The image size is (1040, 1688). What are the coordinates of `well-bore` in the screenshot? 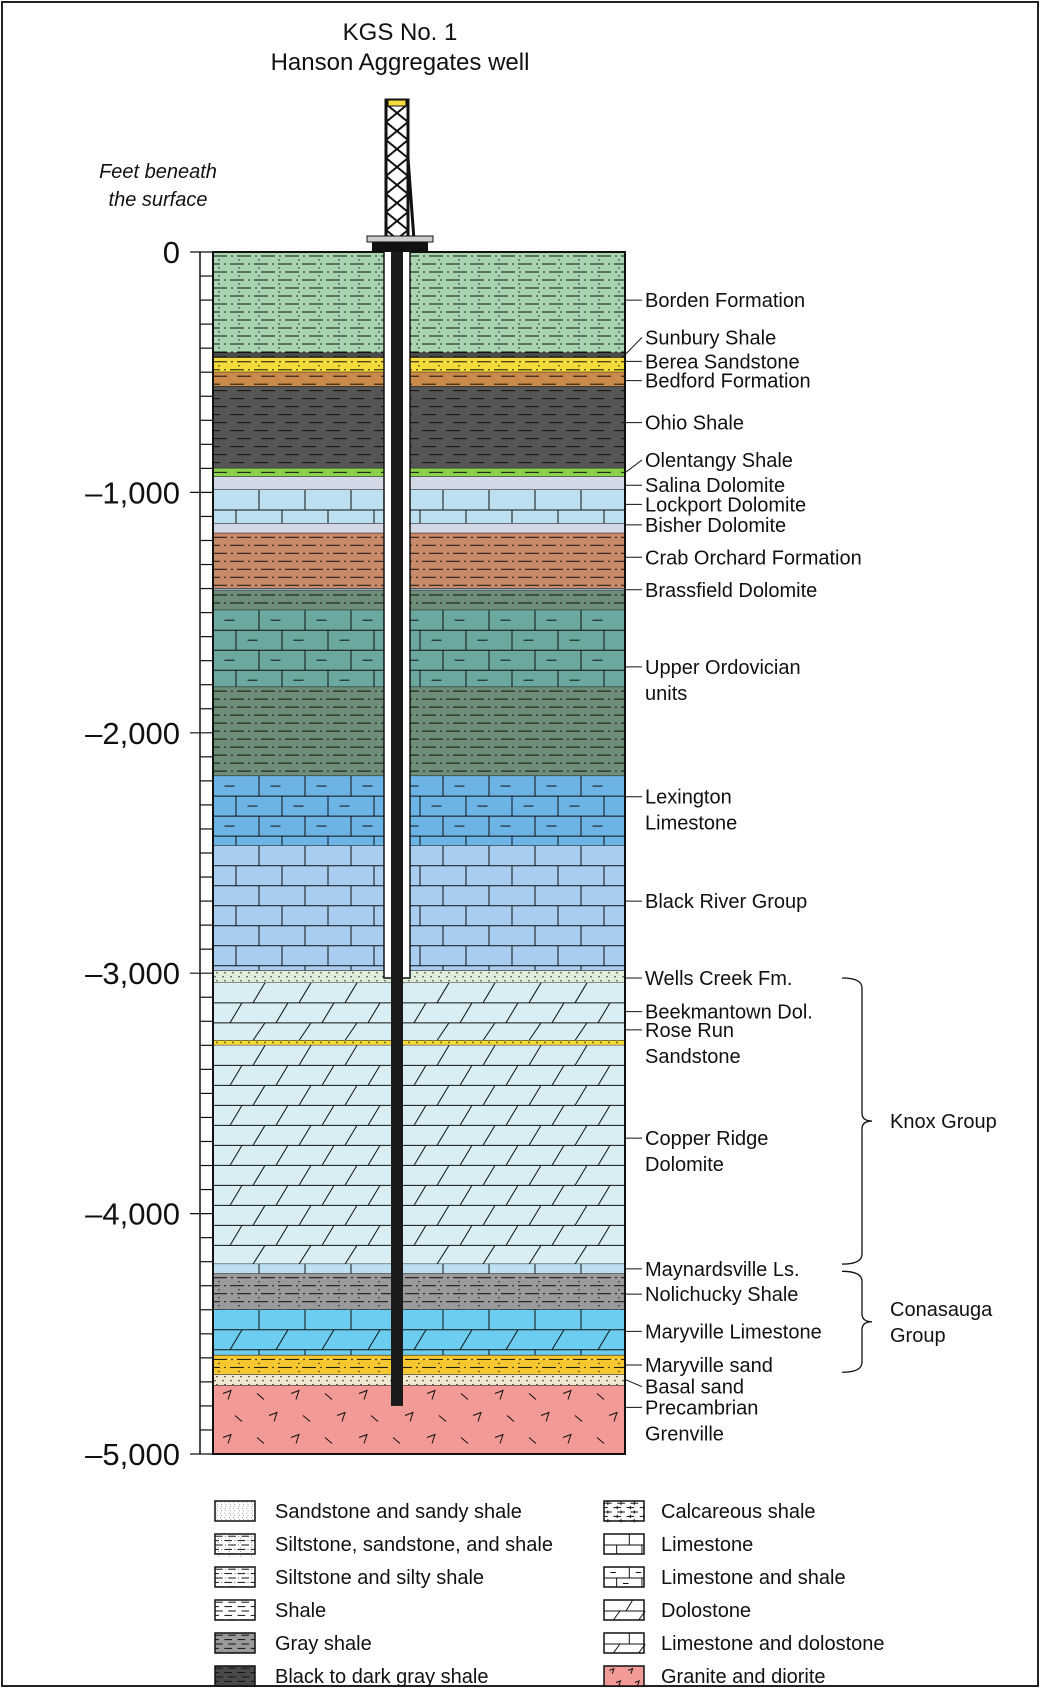 It's located at (400, 752).